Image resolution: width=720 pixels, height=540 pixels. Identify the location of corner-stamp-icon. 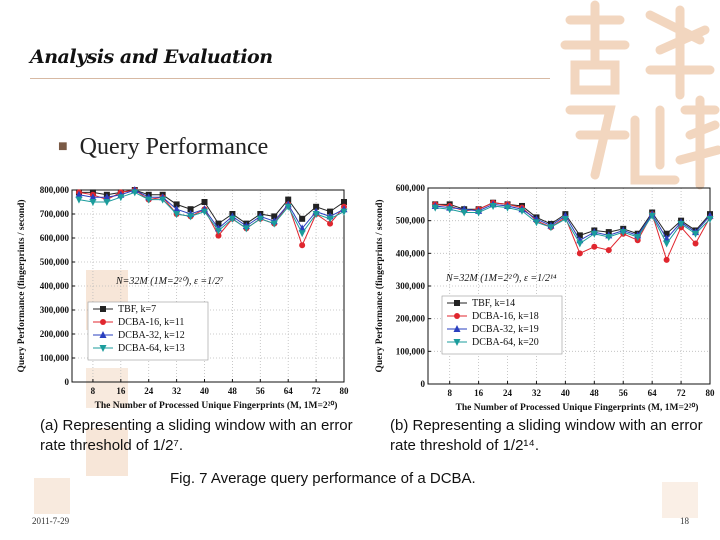
(52, 496).